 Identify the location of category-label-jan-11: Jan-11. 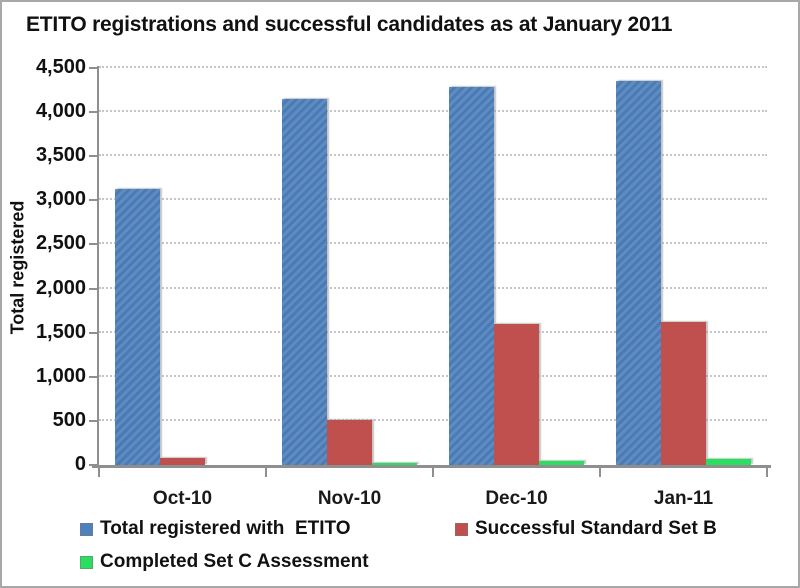
(683, 498).